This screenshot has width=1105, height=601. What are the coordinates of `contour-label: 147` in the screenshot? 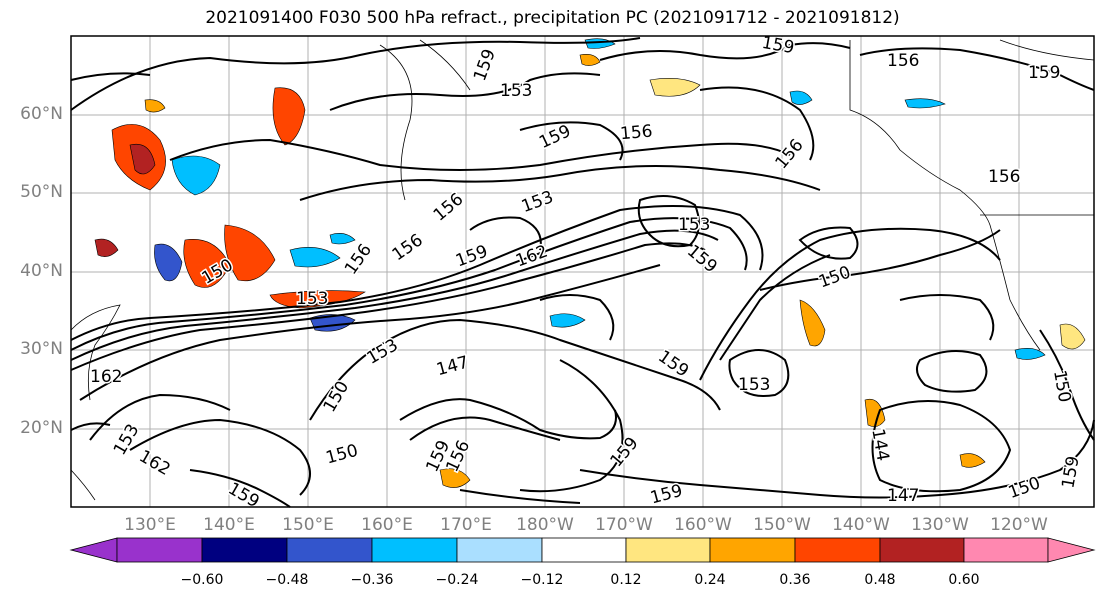 It's located at (903, 496).